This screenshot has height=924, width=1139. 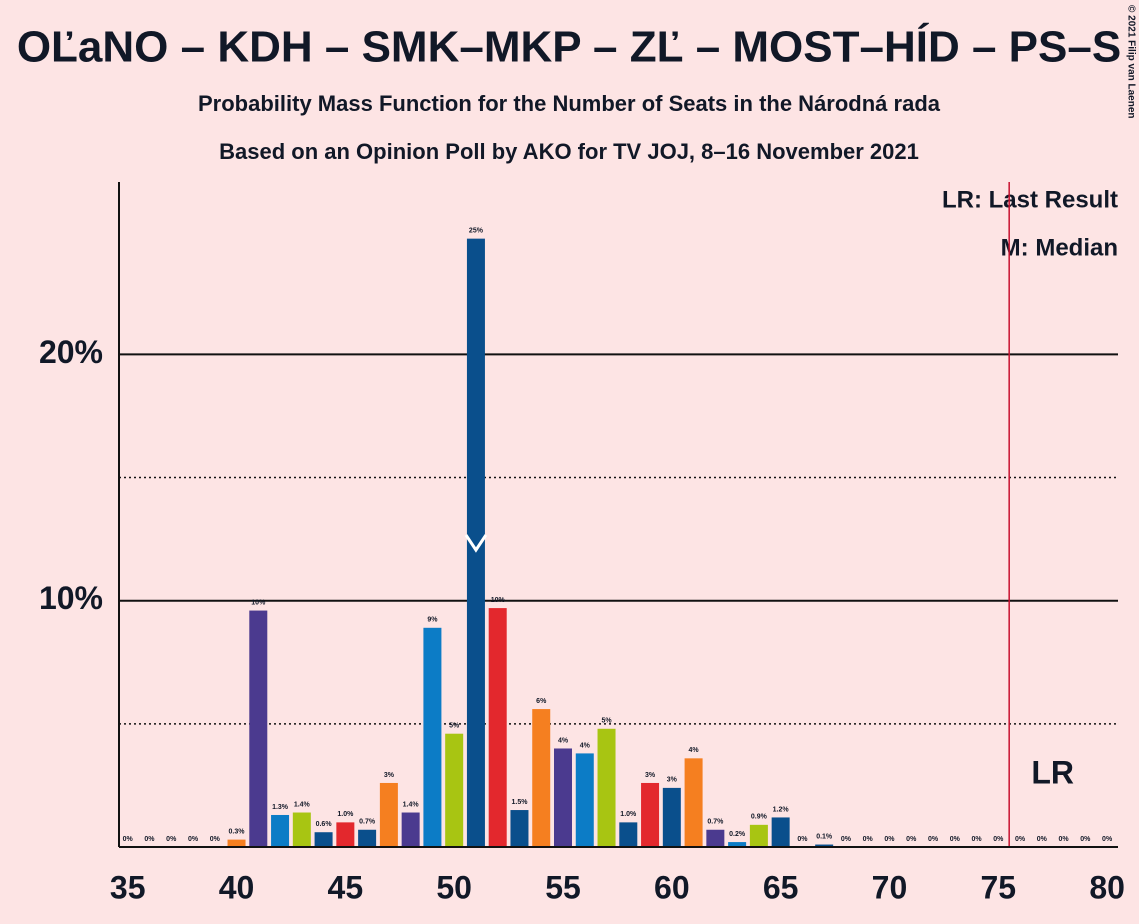 What do you see at coordinates (454, 887) in the screenshot?
I see `x-tick-label: 50` at bounding box center [454, 887].